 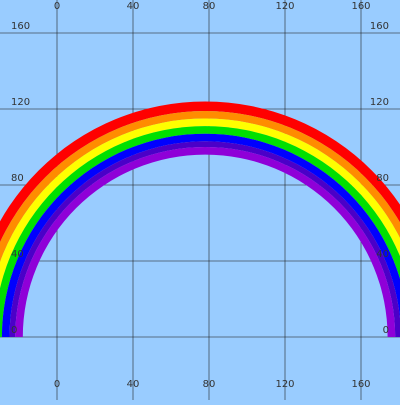 I want to click on y-tick-label-left-120: 120, so click(x=20, y=102).